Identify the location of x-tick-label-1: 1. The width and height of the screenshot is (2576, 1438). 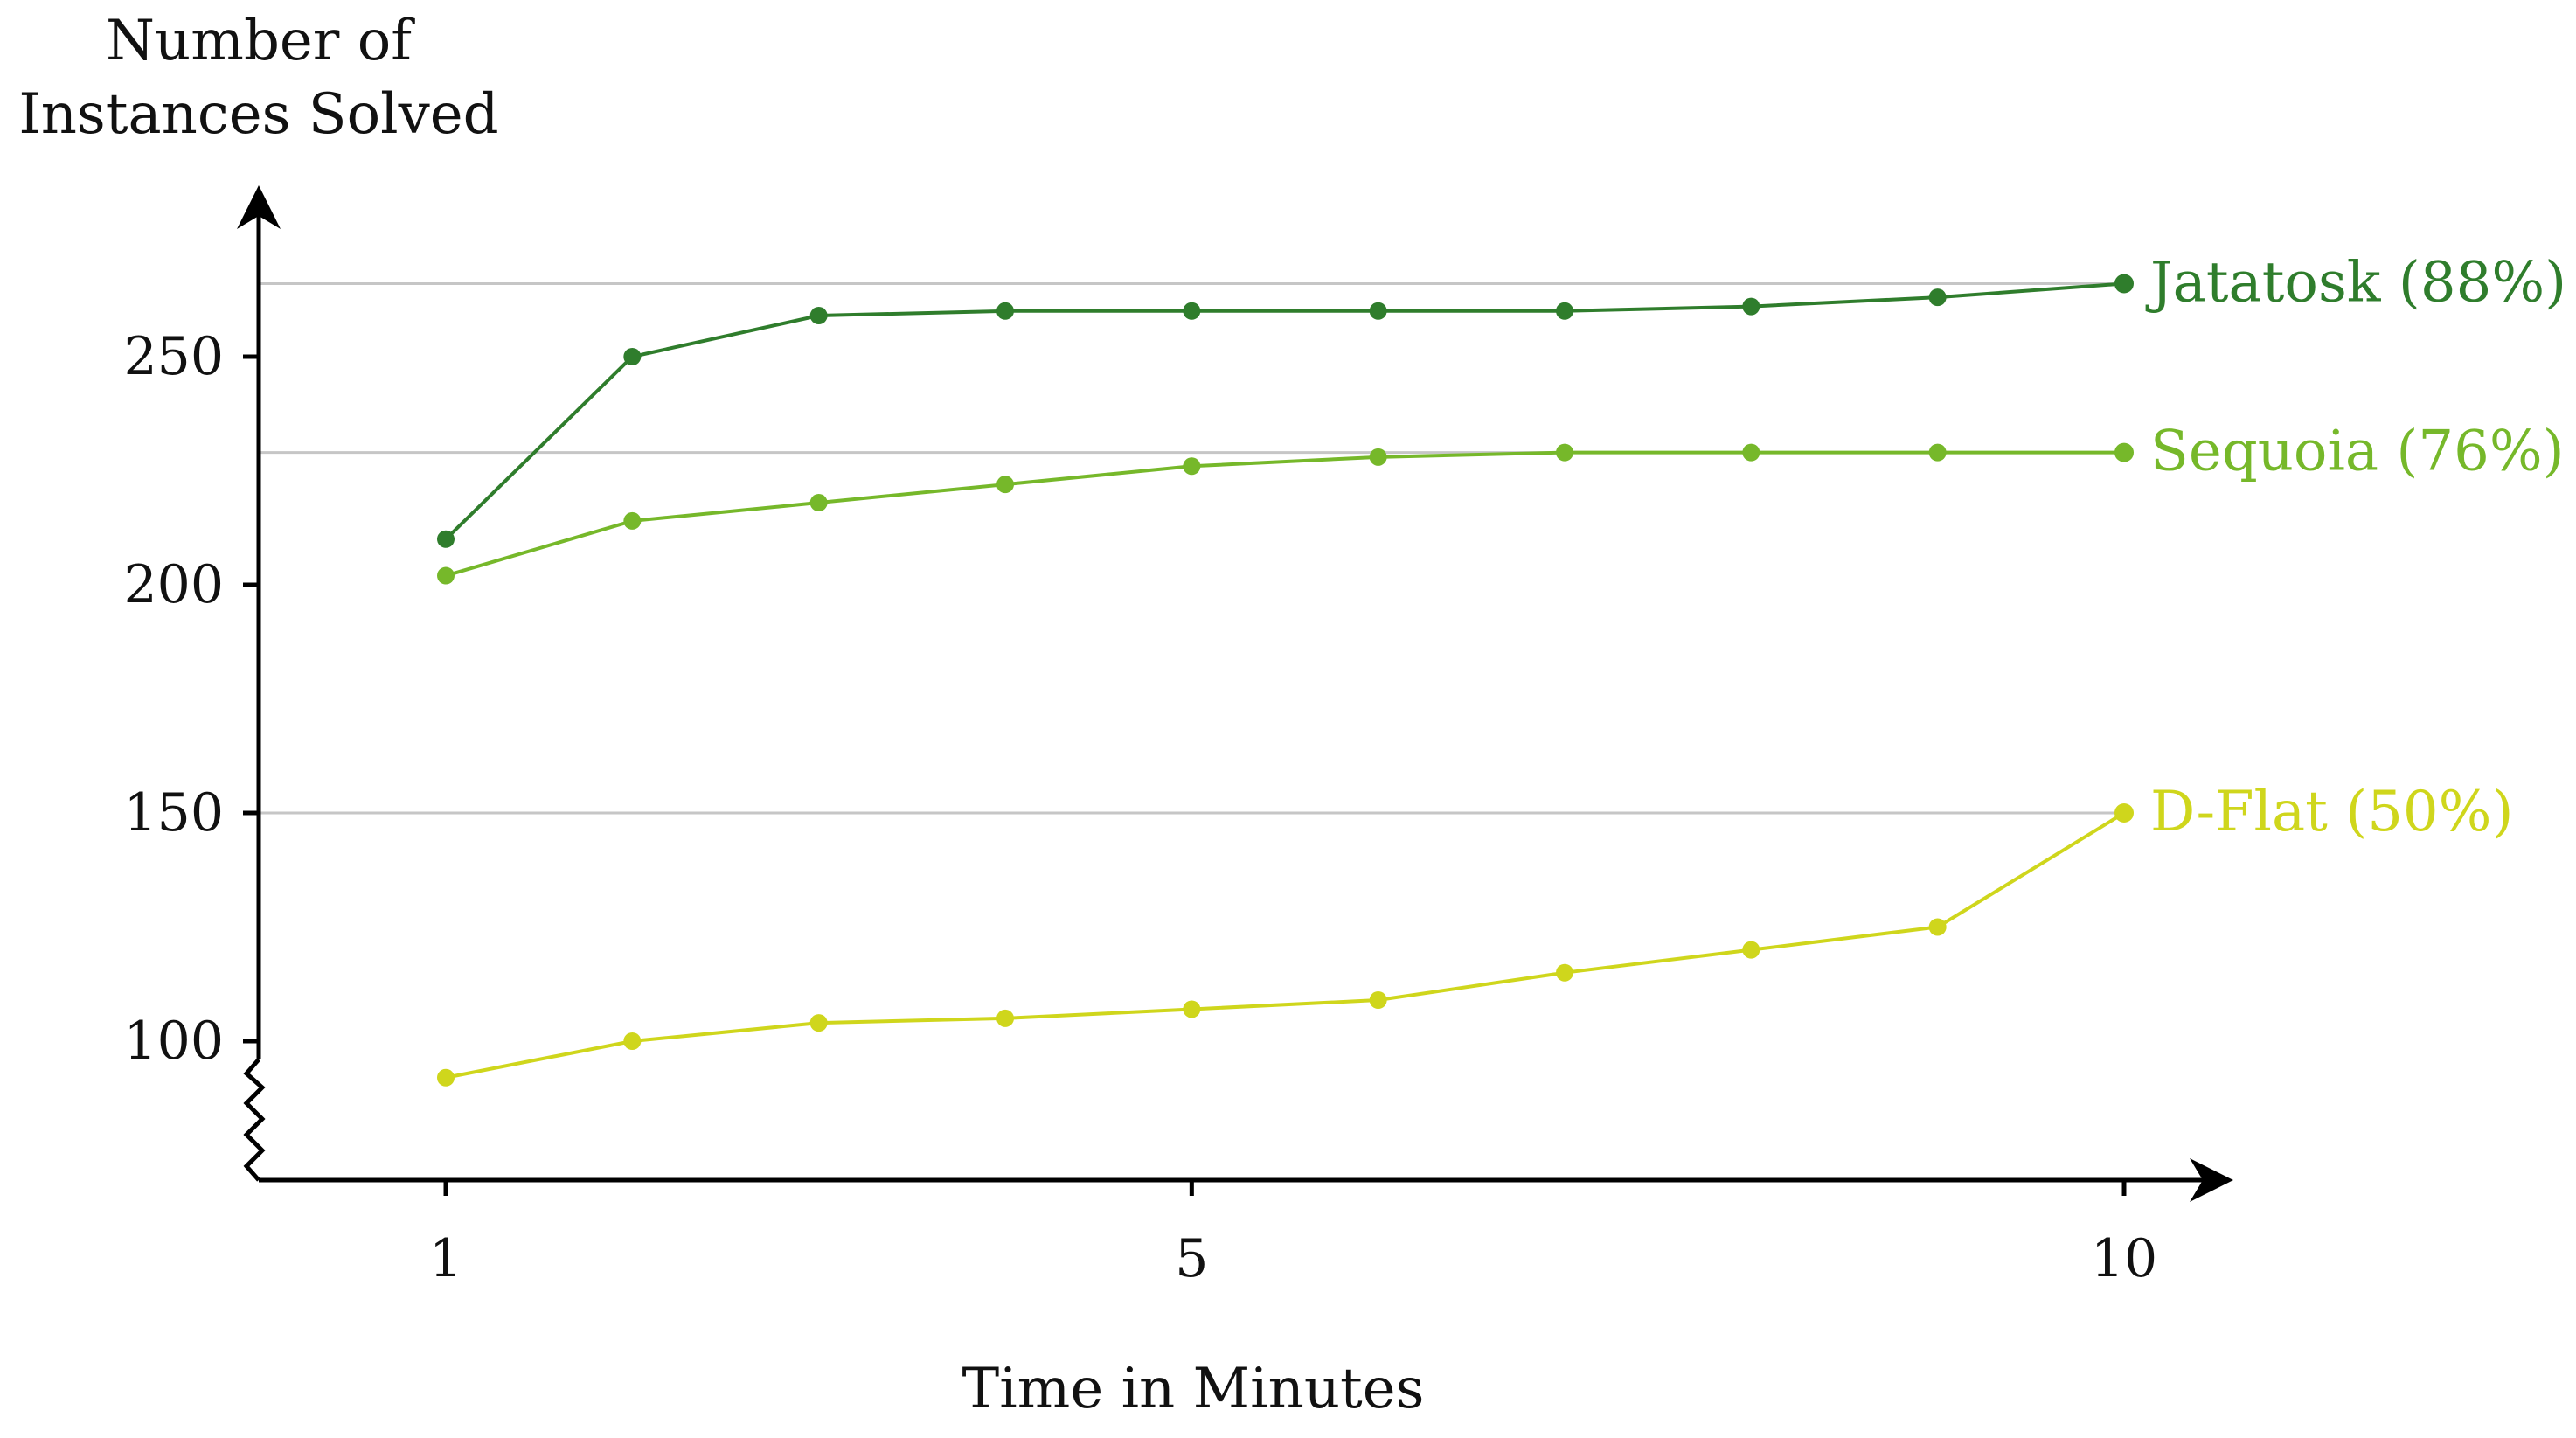
(445, 1259).